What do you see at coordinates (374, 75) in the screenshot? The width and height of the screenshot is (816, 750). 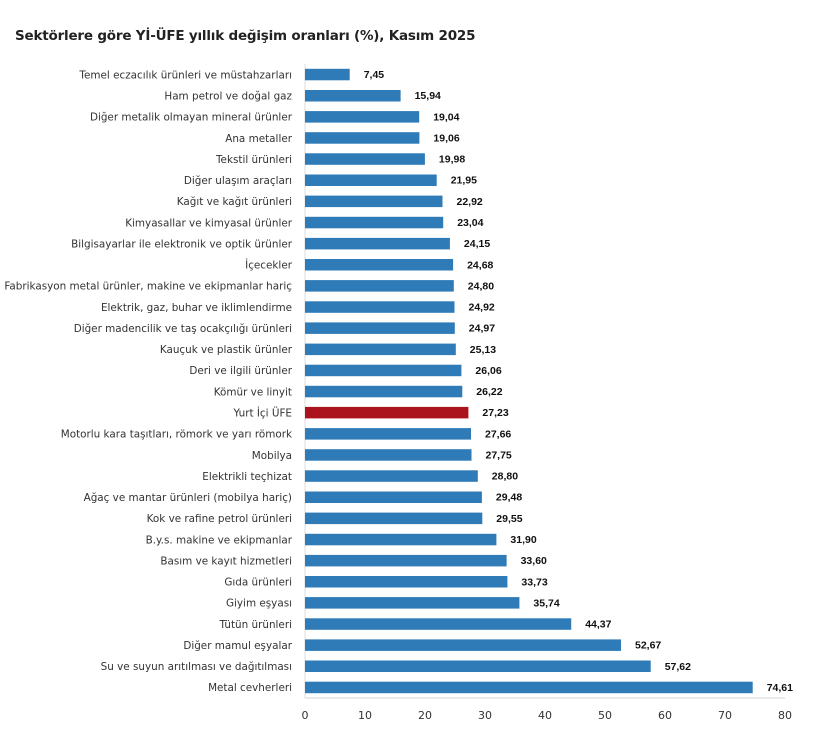 I see `value-label: 7,45` at bounding box center [374, 75].